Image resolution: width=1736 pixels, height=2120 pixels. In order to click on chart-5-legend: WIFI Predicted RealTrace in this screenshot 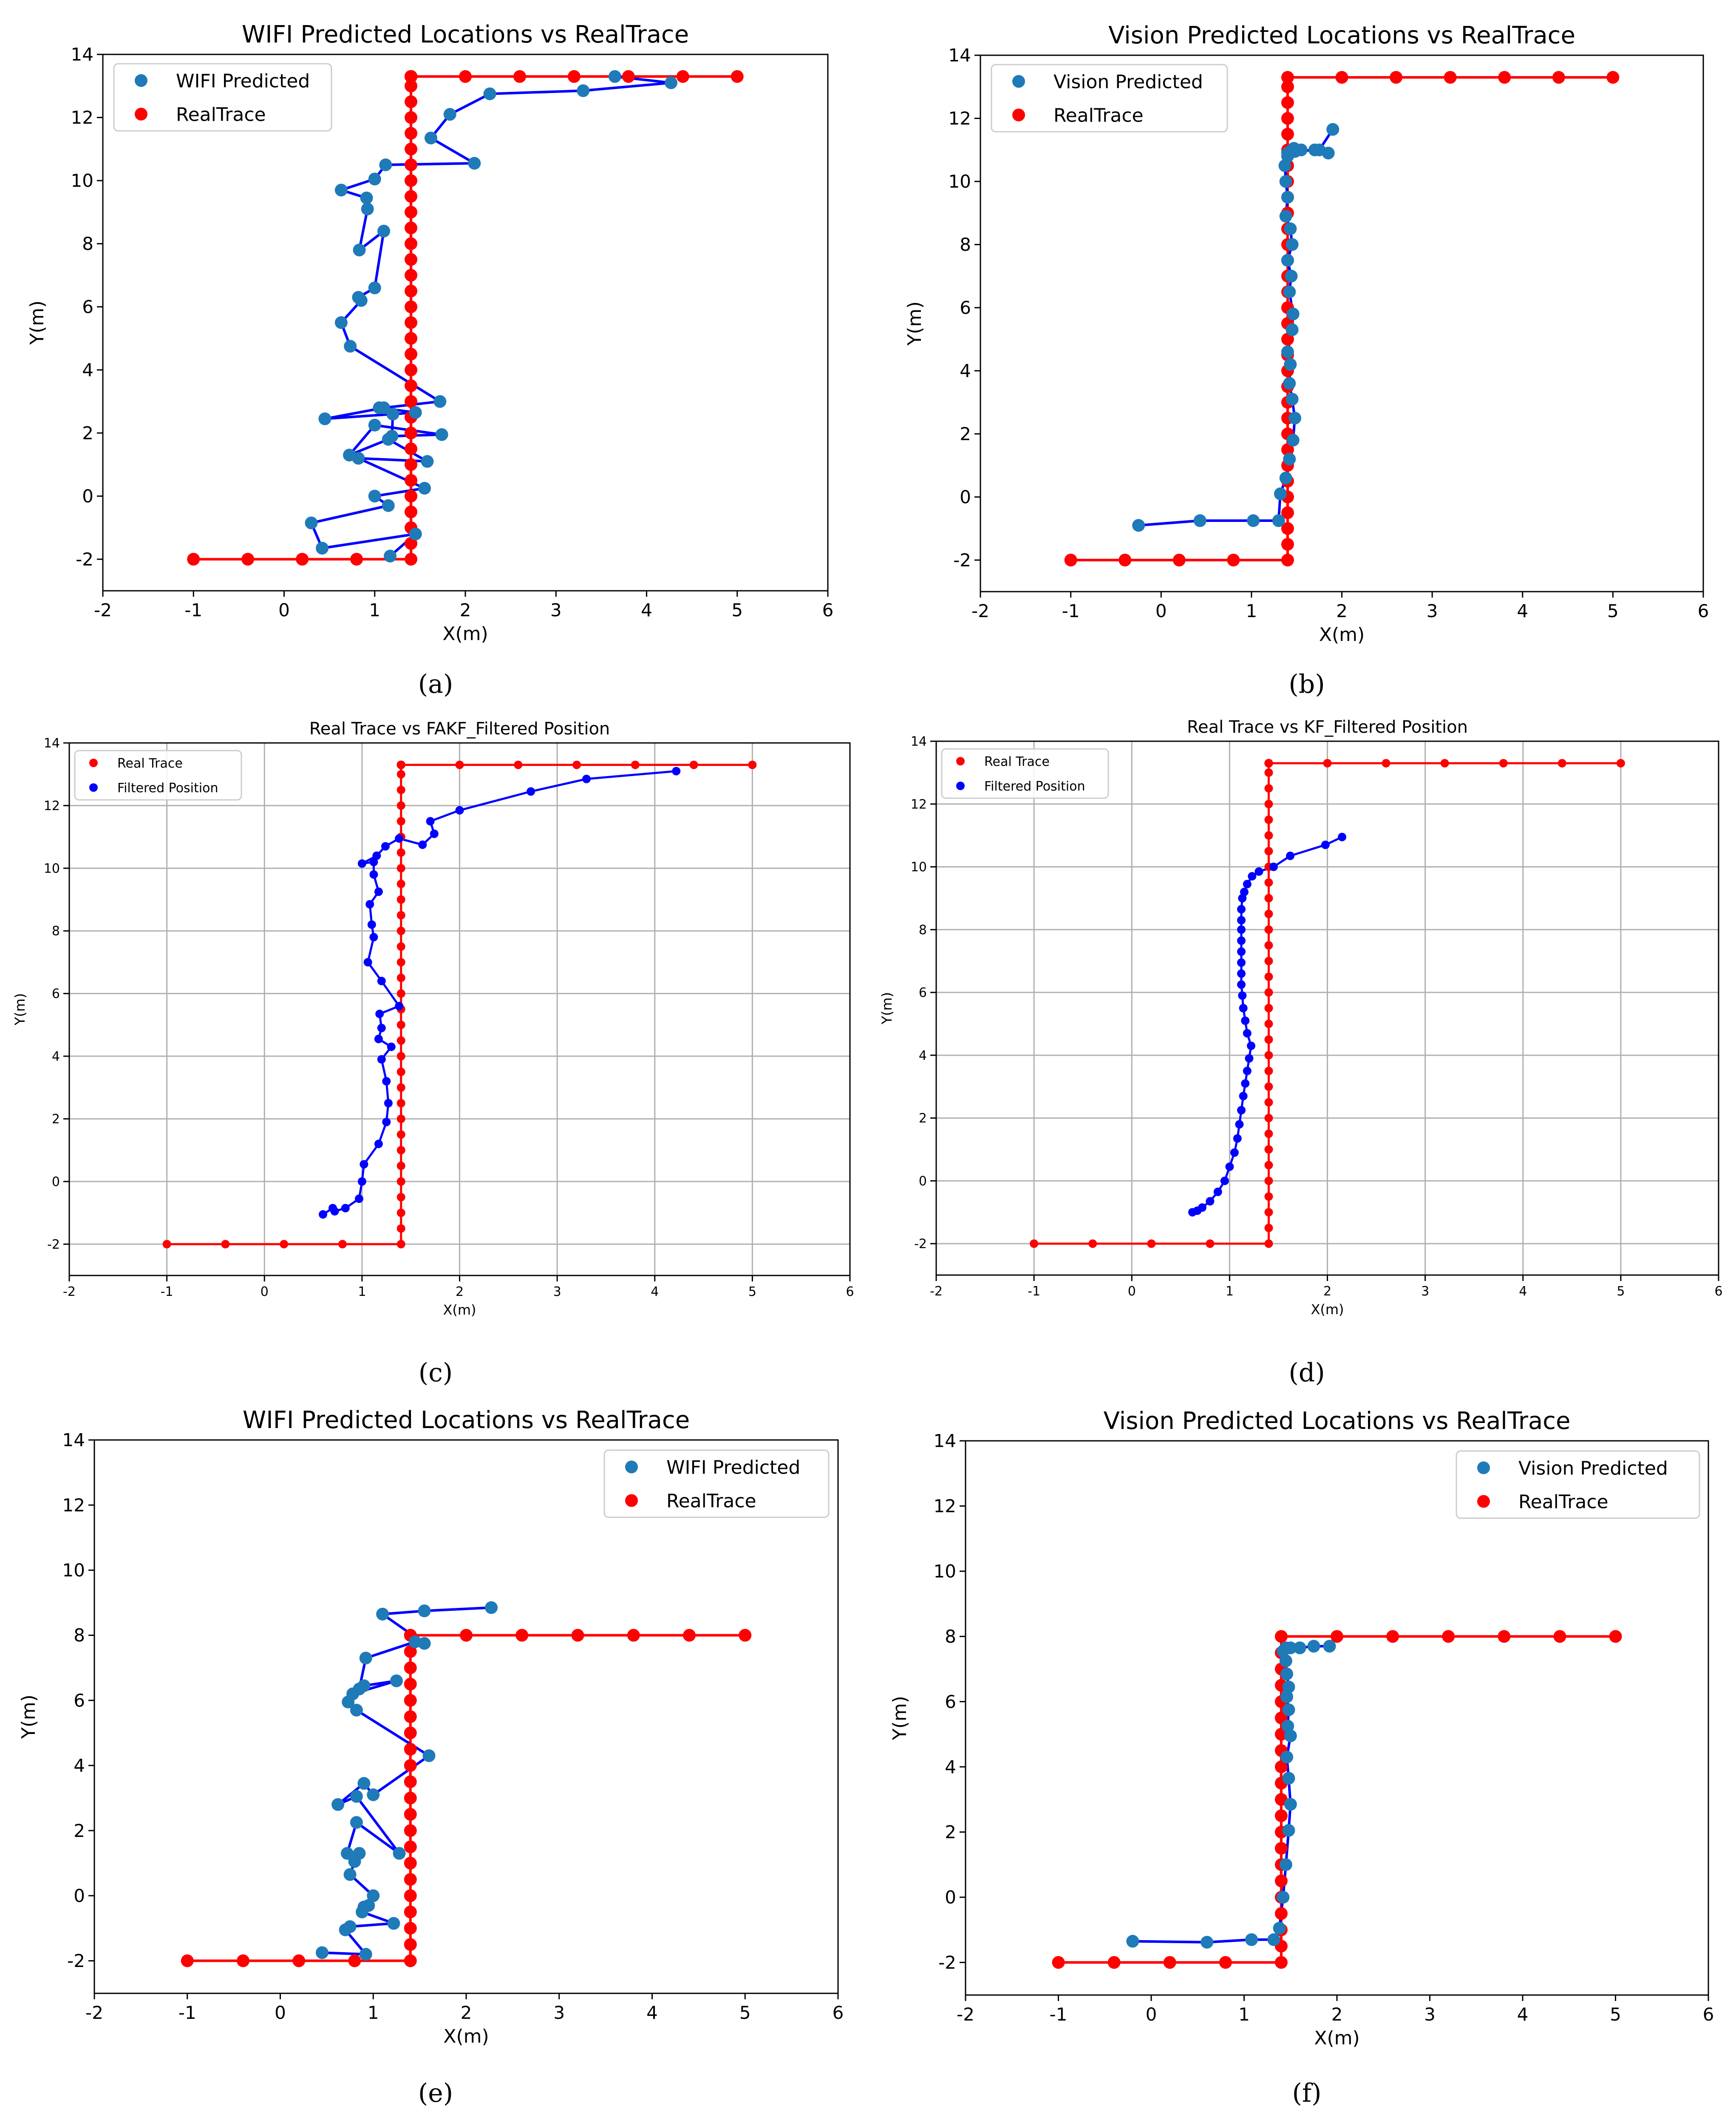, I will do `click(717, 1483)`.